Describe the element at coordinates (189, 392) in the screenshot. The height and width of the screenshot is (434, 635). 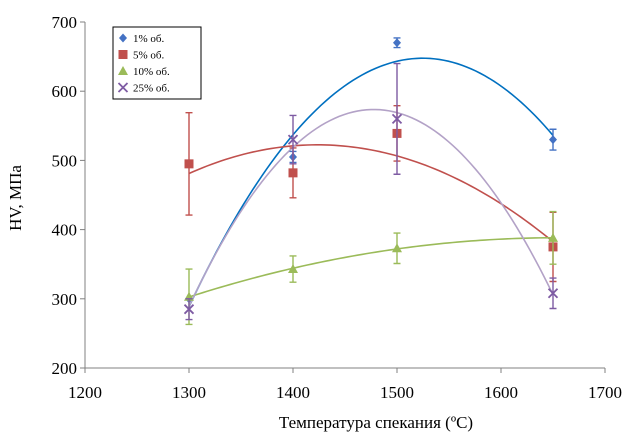
I see `x-tick-label: 1300` at that location.